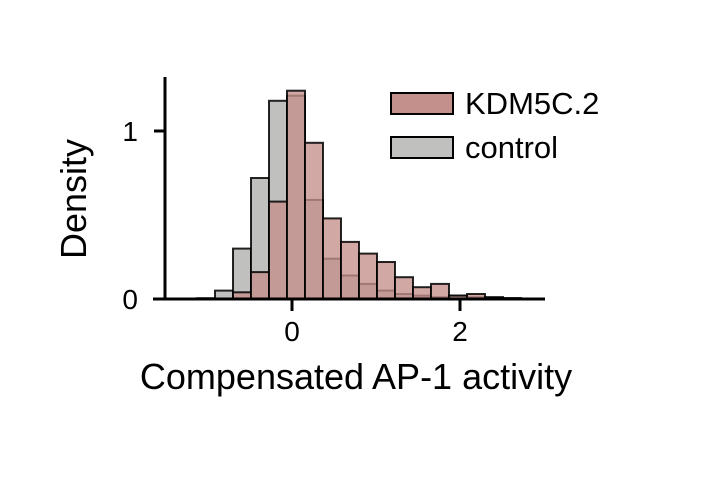 The height and width of the screenshot is (487, 724). I want to click on x-tick-label: 2, so click(460, 331).